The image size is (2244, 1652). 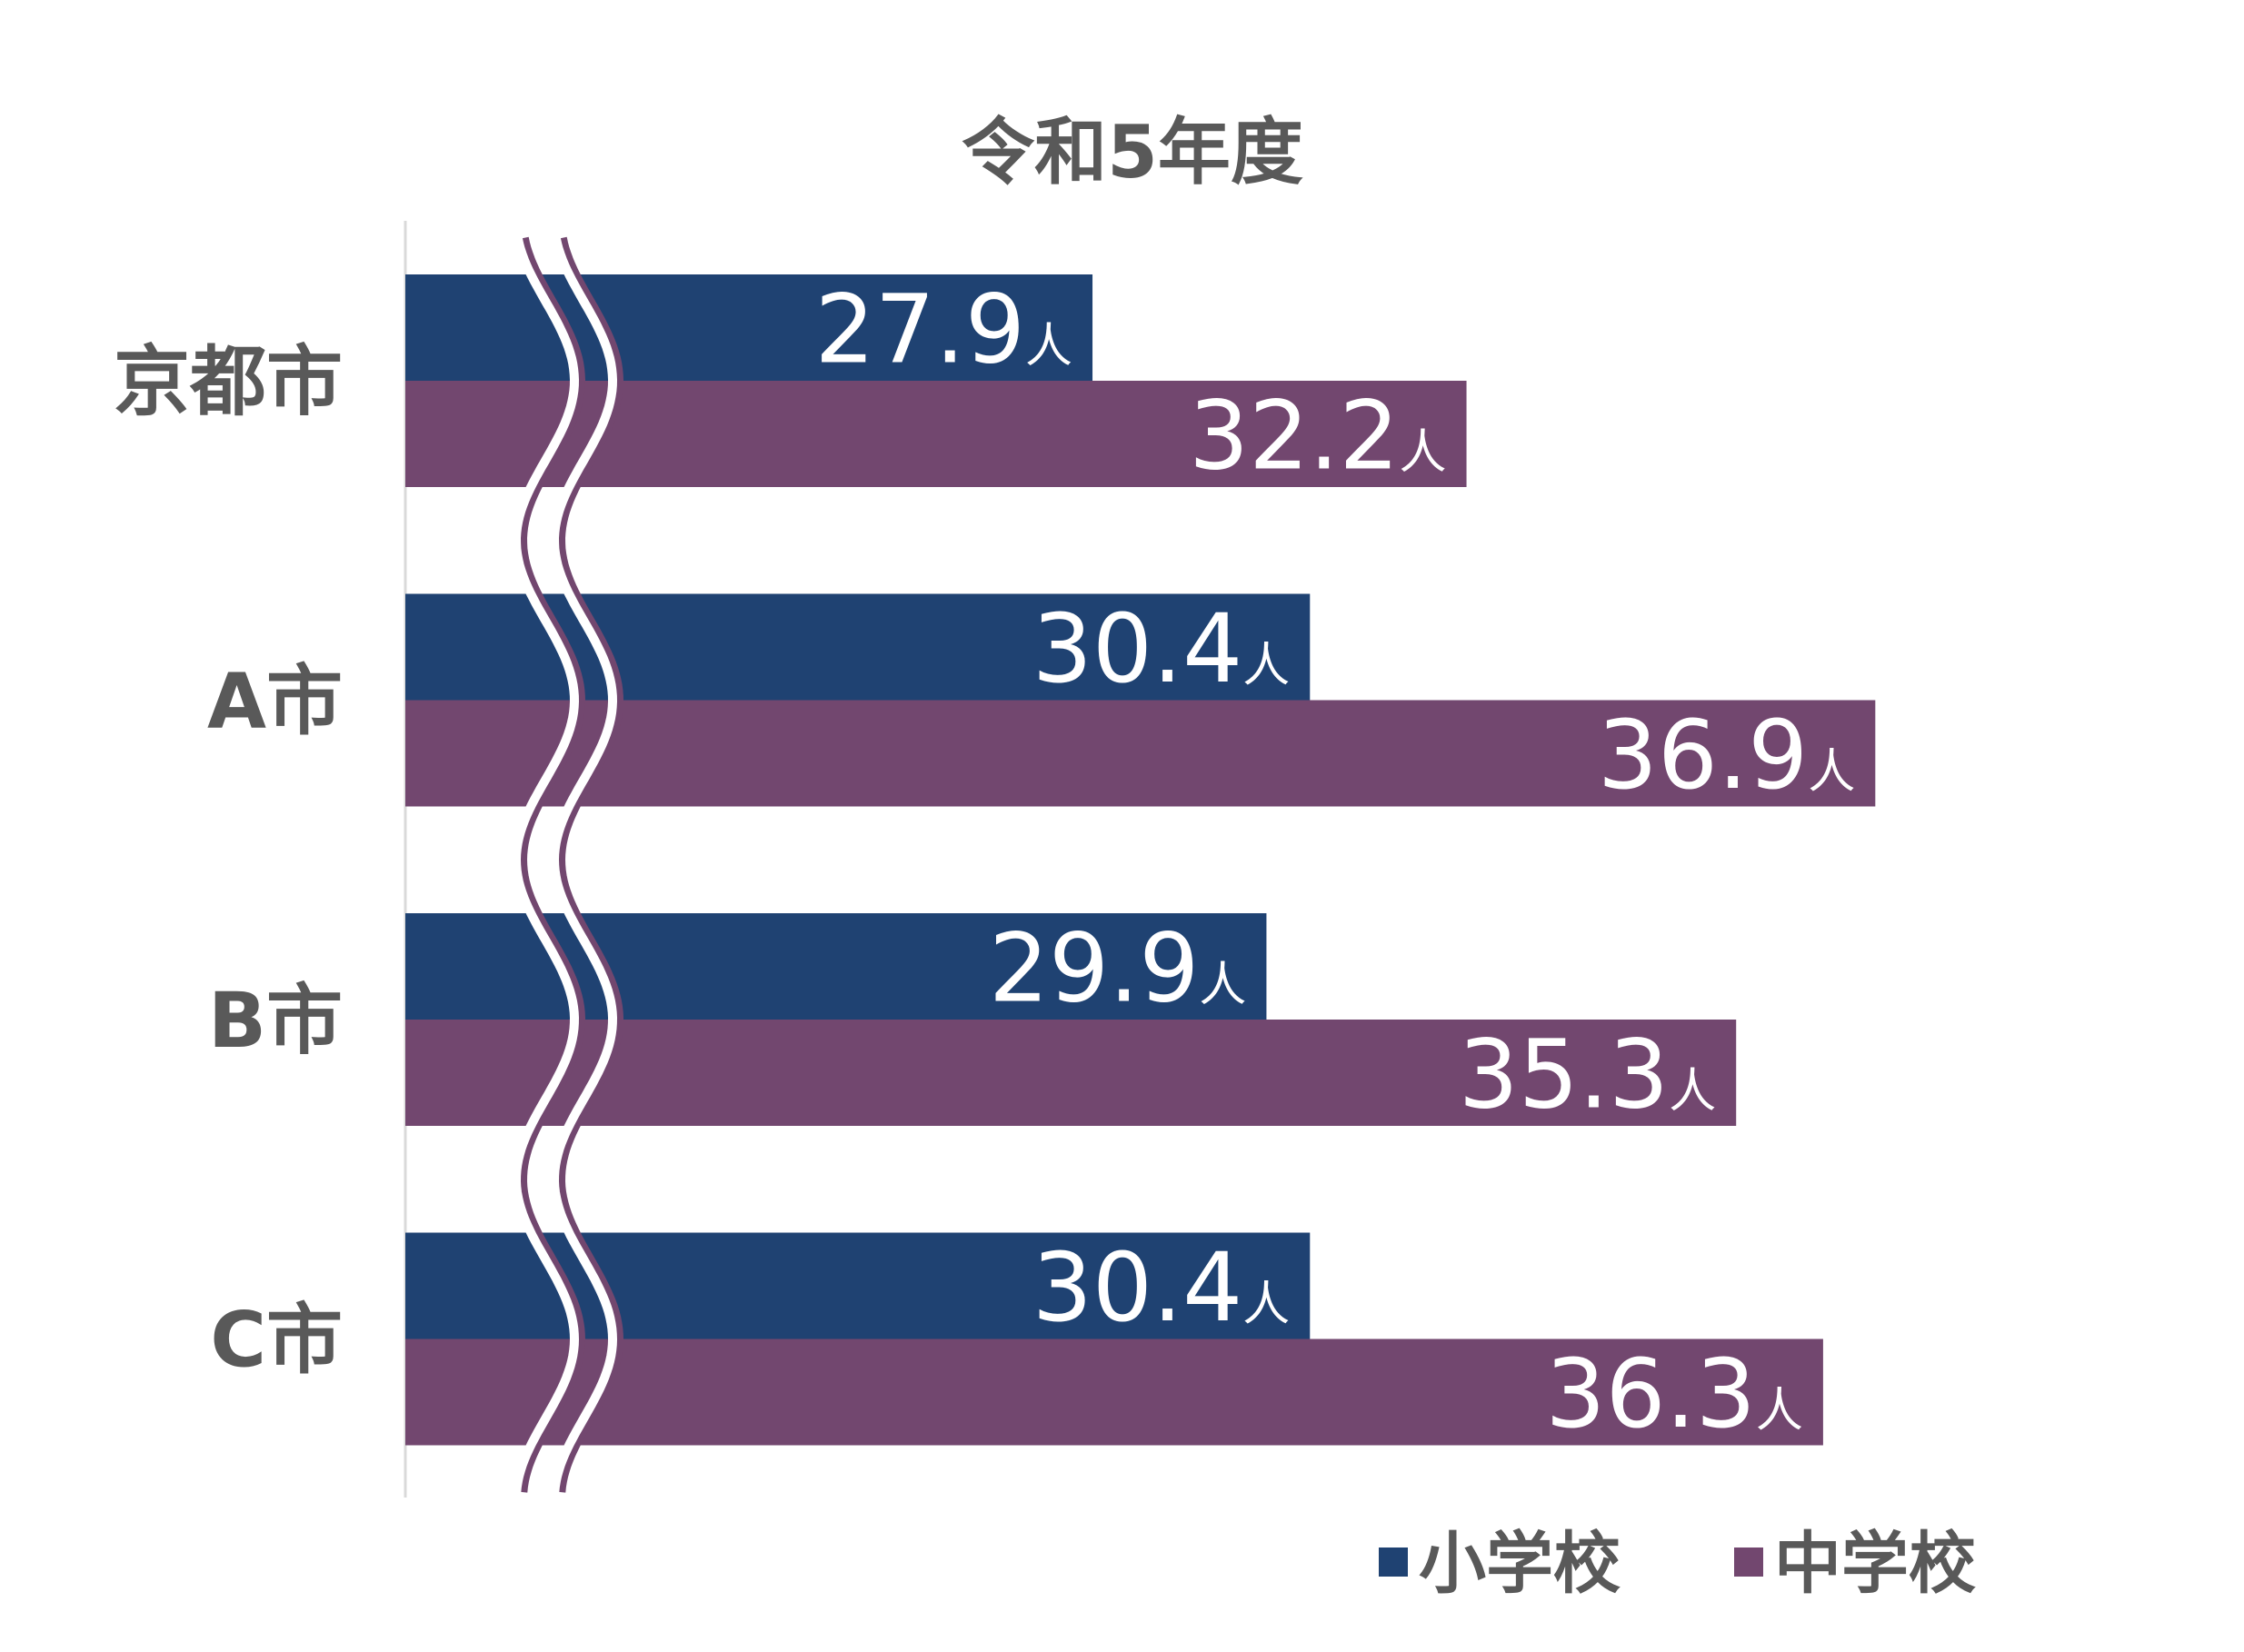 I want to click on data-label: 27.9人, so click(x=943, y=329).